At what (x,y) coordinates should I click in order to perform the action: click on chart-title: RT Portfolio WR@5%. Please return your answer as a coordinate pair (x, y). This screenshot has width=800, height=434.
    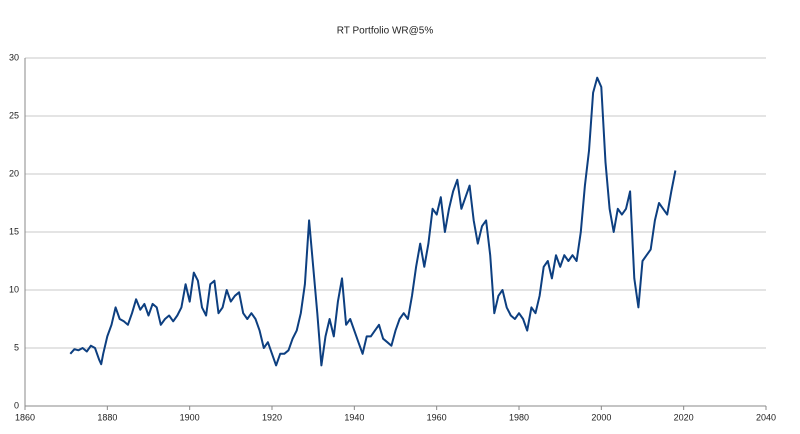
    Looking at the image, I should click on (385, 31).